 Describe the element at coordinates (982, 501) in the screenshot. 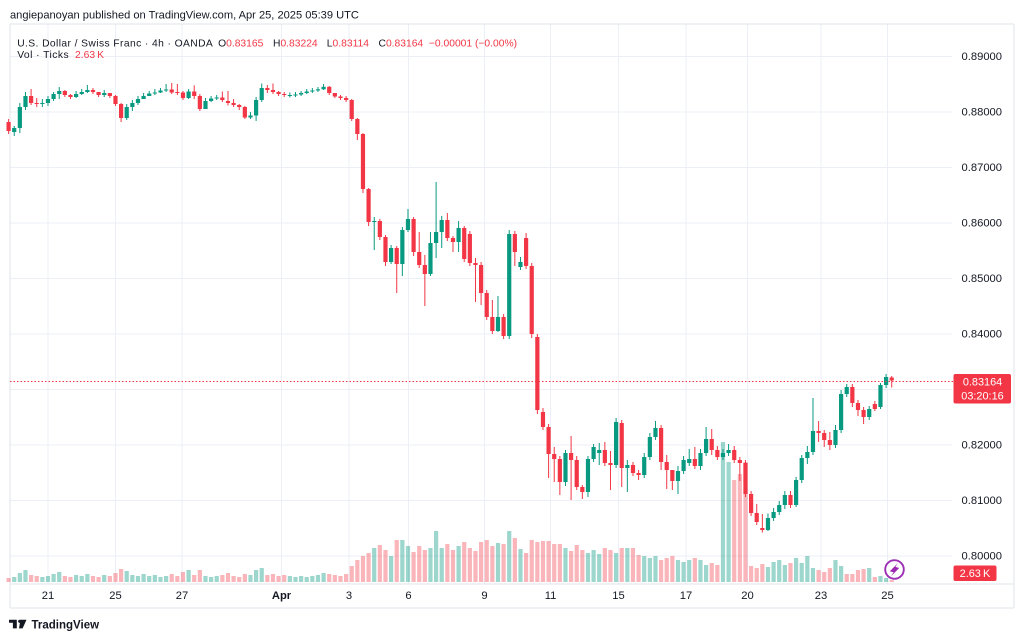

I see `svg-text: 0.81000` at that location.